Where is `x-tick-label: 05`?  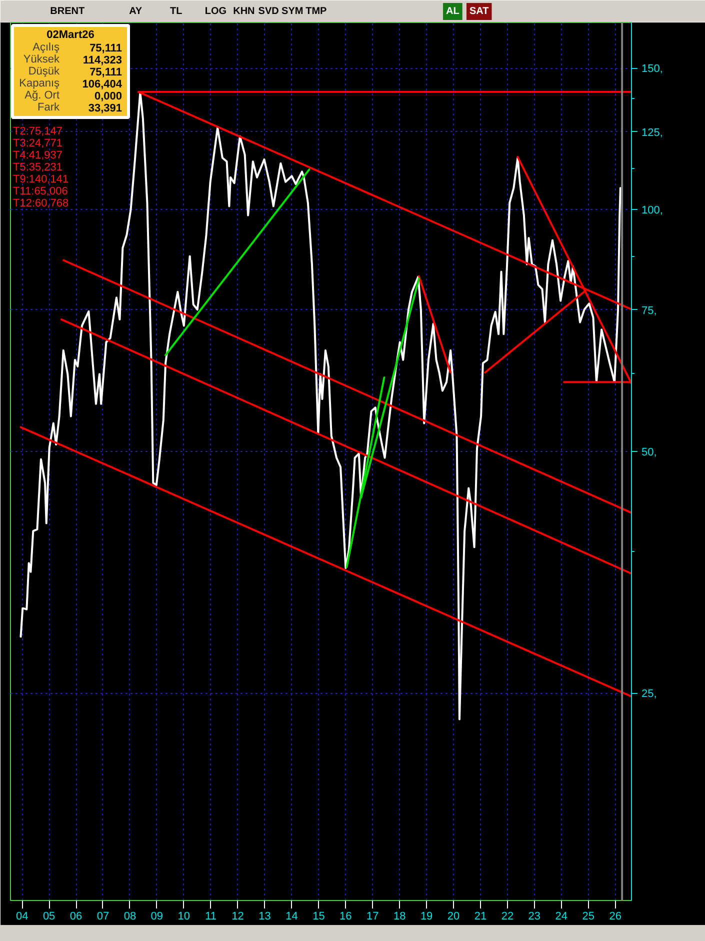
x-tick-label: 05 is located at coordinates (49, 916).